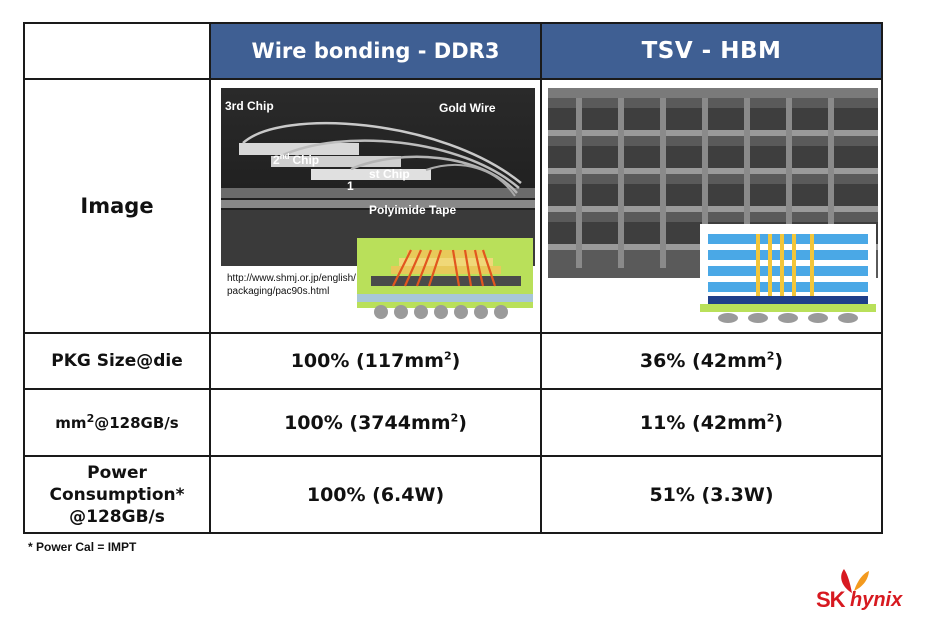  I want to click on label-second-chip: 2nd Chip, so click(296, 159).